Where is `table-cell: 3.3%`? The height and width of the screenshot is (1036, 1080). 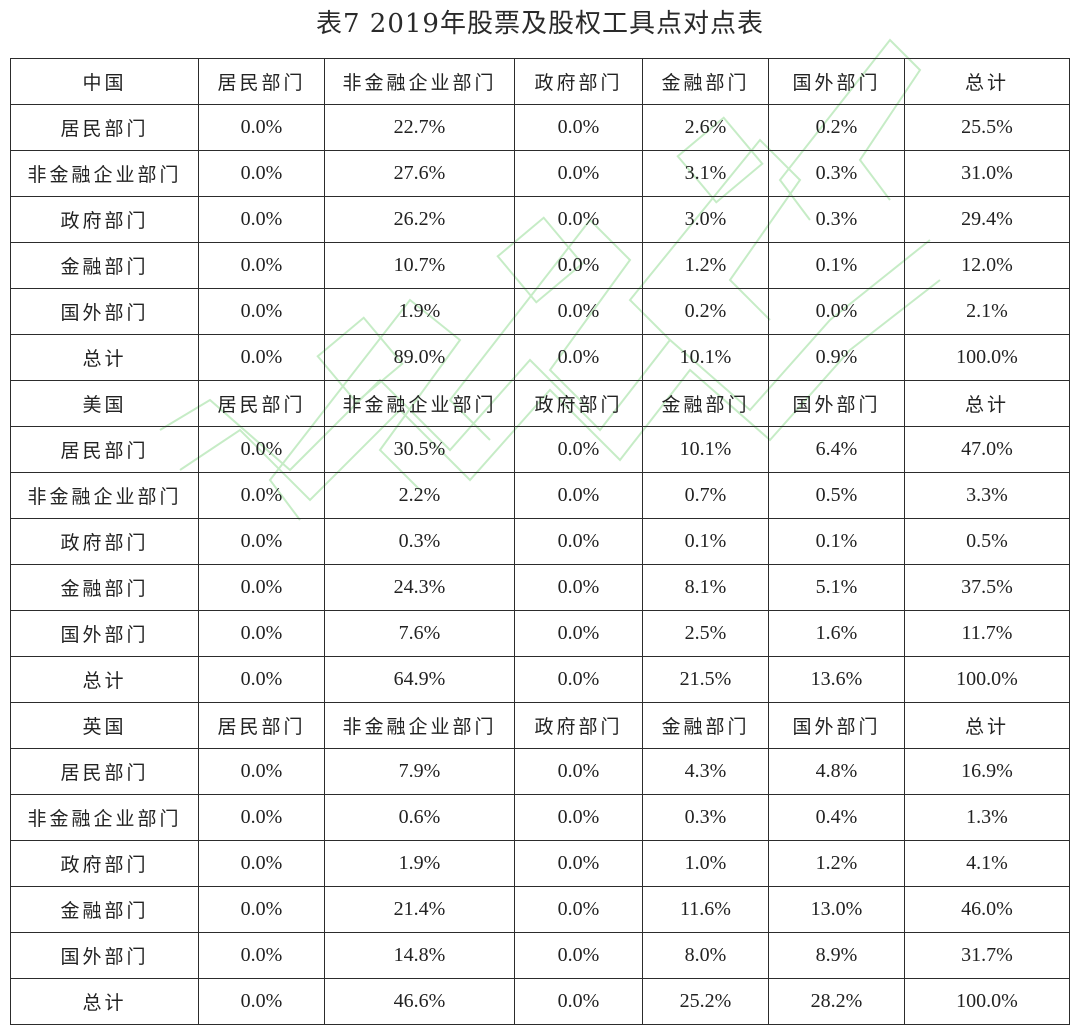 table-cell: 3.3% is located at coordinates (987, 495).